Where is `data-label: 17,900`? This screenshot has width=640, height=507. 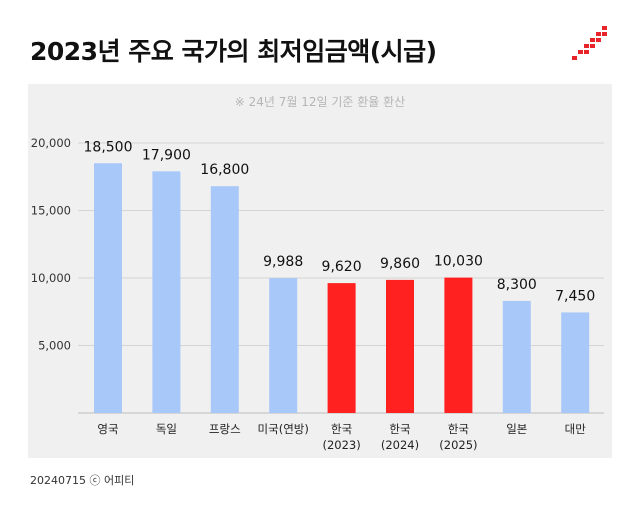 data-label: 17,900 is located at coordinates (166, 155).